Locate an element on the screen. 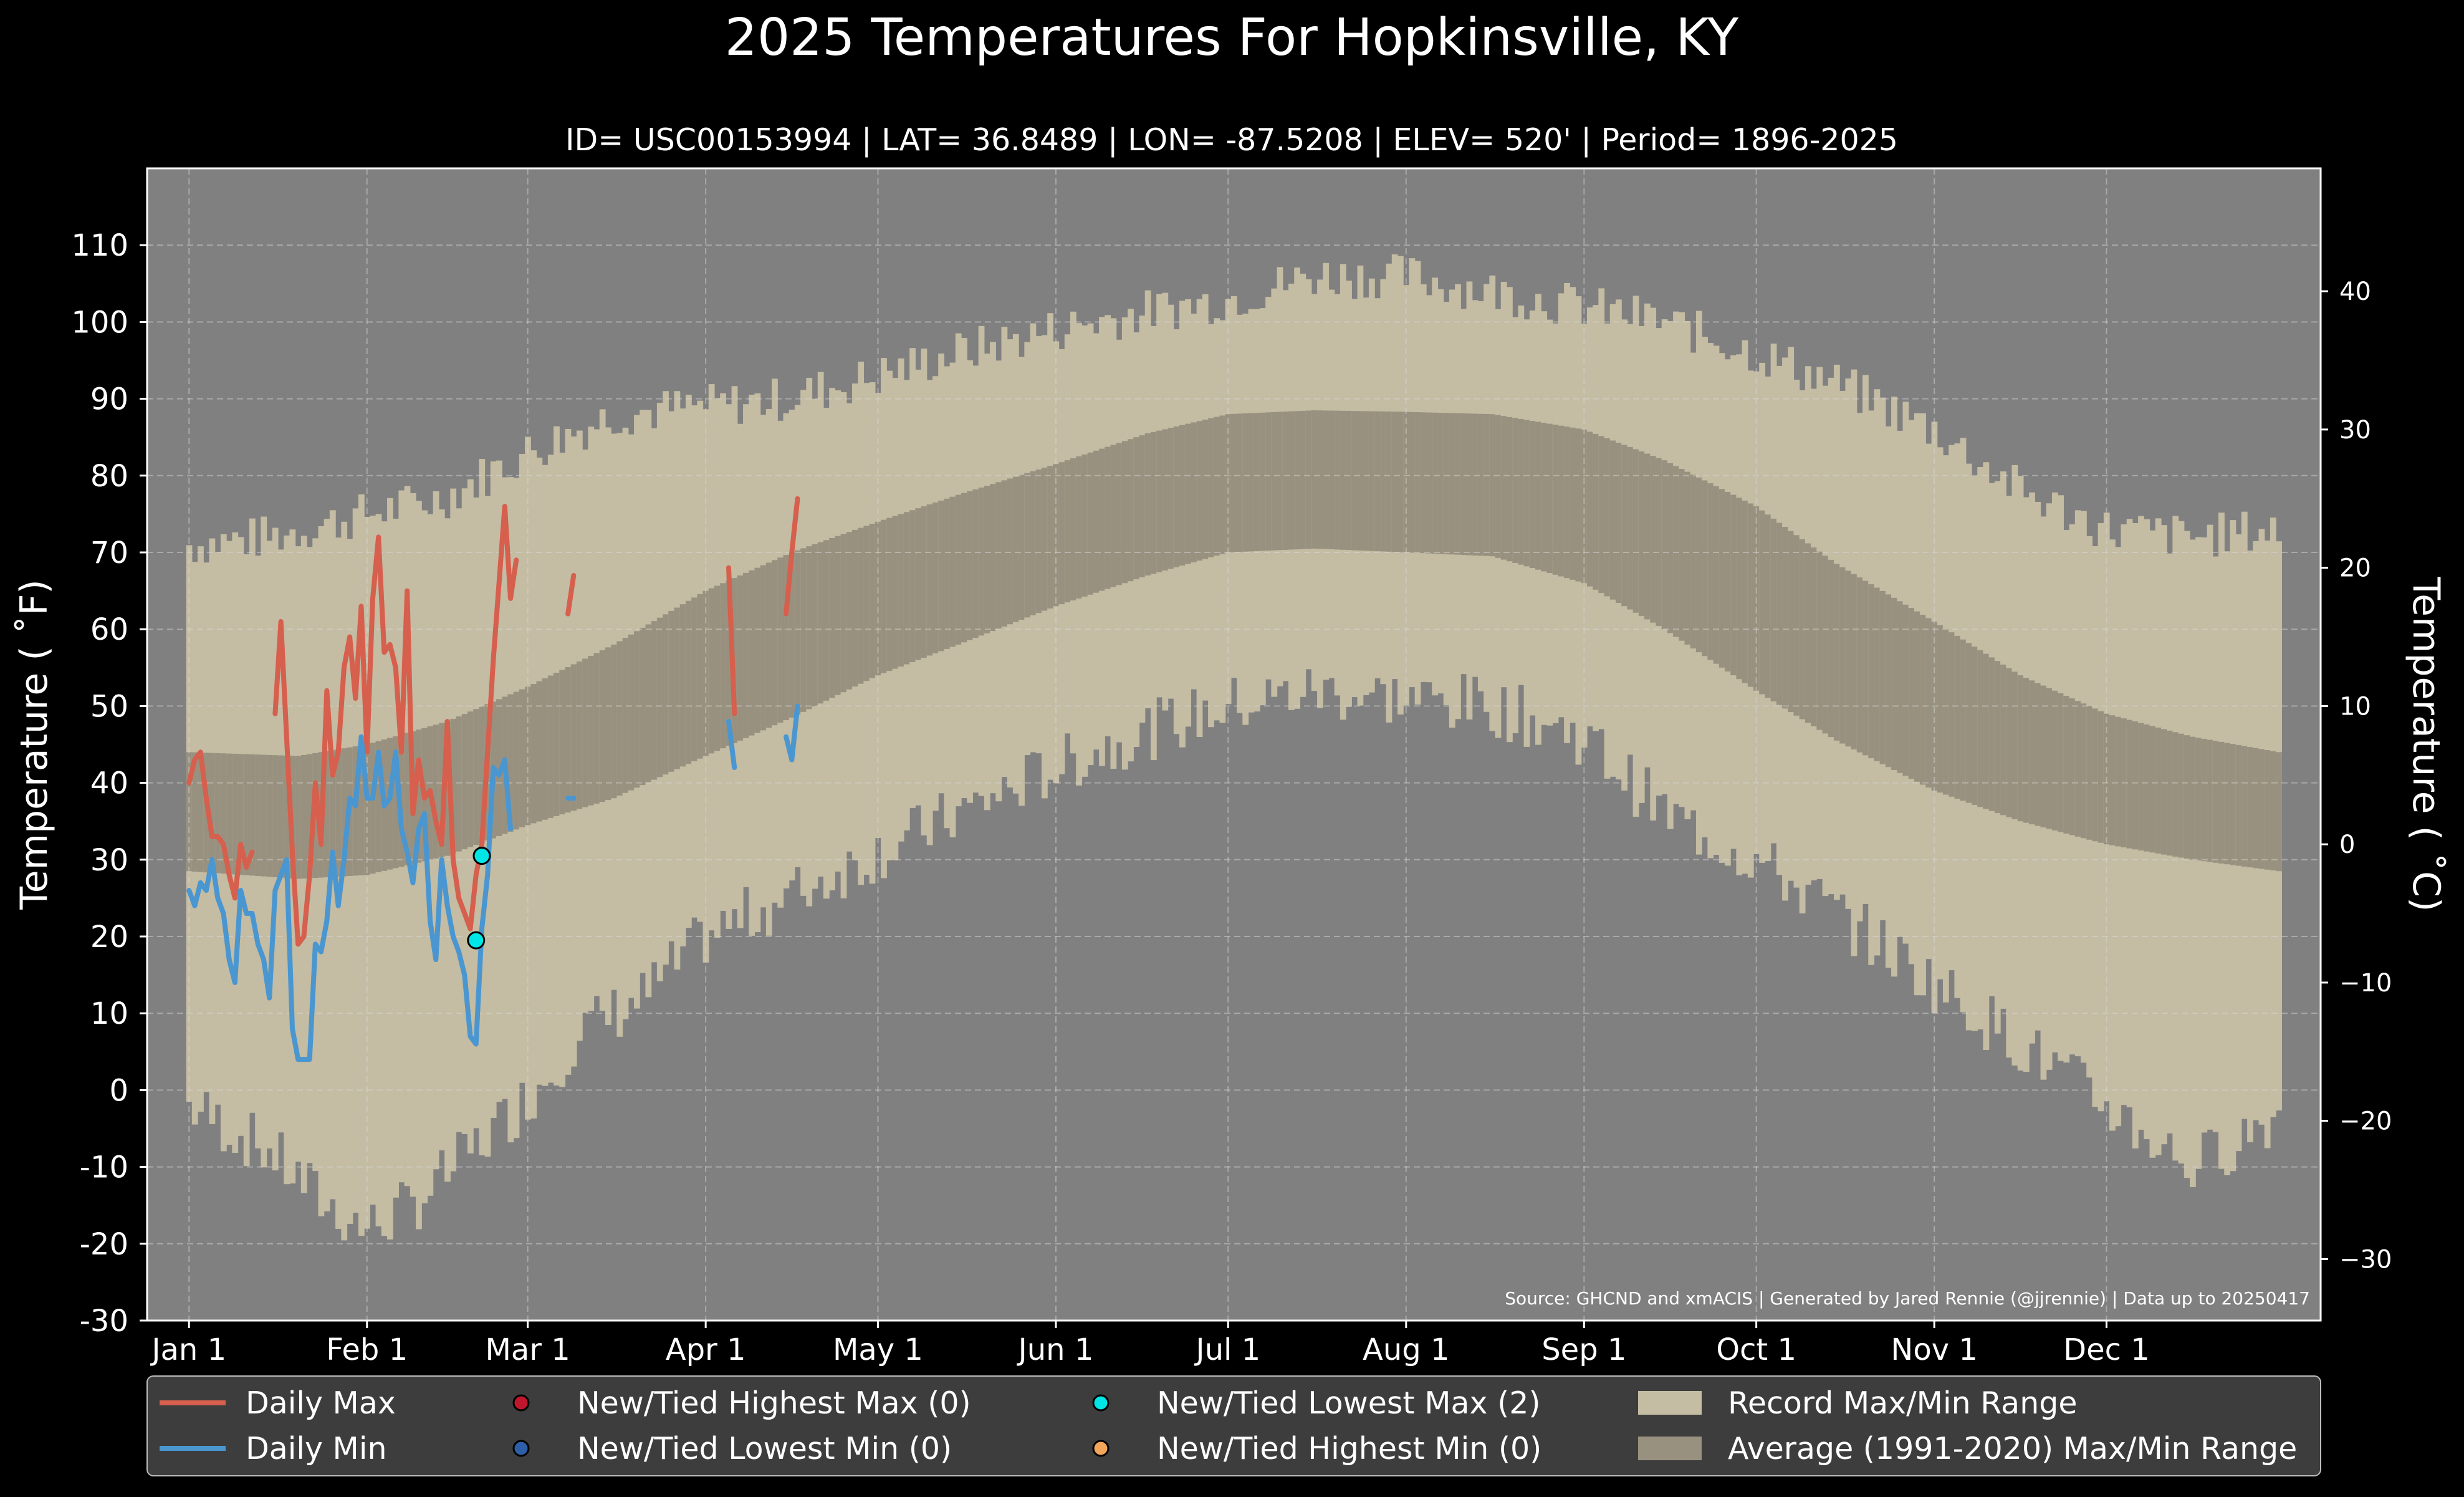 This screenshot has height=1497, width=2464. y-tick-label-left: 80 is located at coordinates (109, 476).